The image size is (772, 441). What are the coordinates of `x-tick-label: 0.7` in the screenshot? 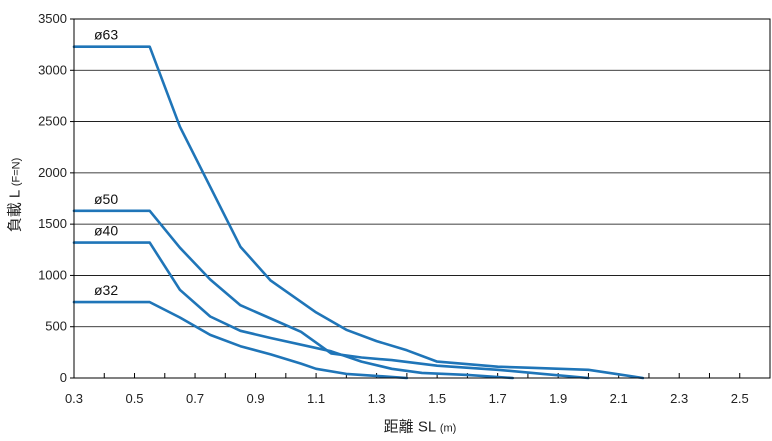 It's located at (195, 398).